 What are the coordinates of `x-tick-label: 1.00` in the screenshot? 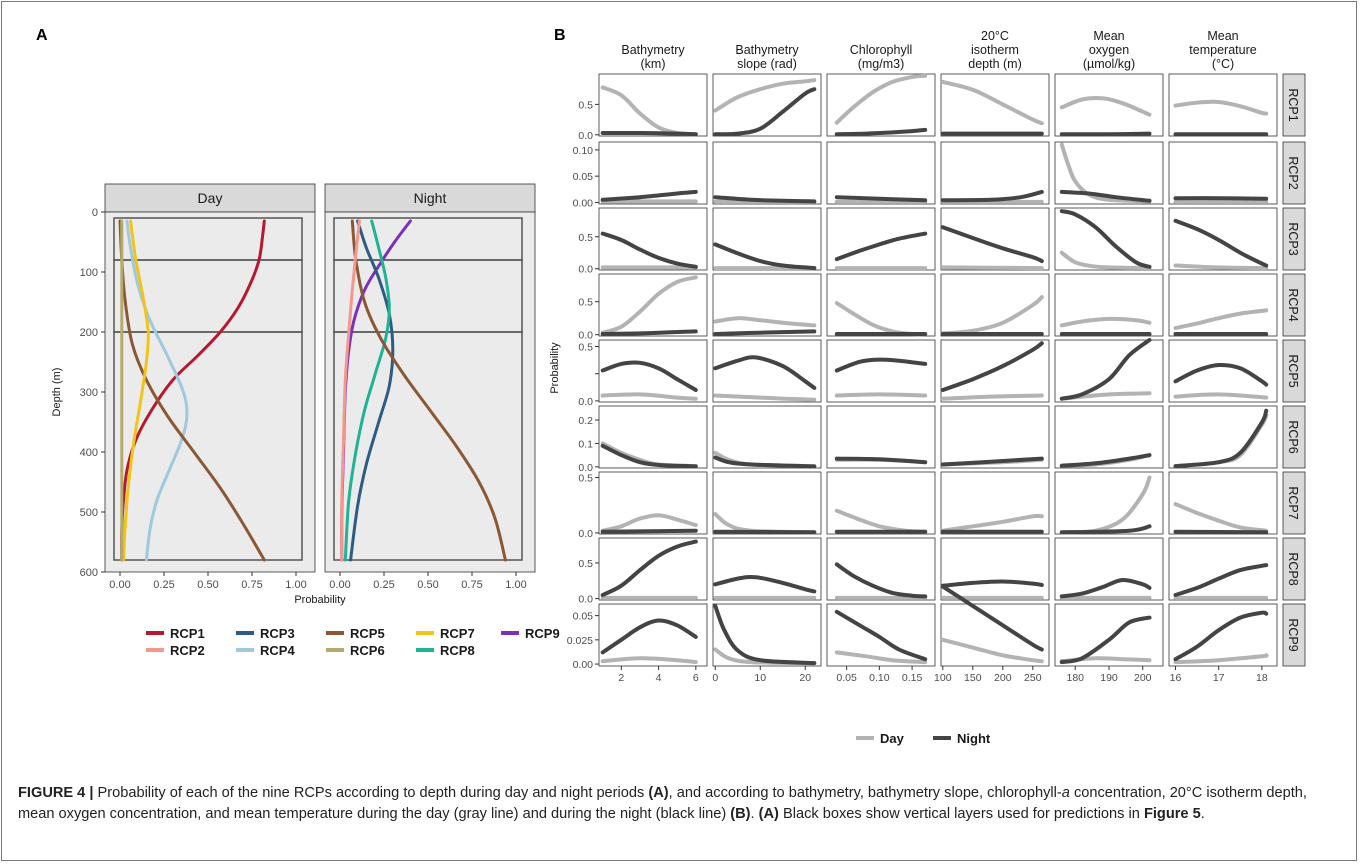 It's located at (515, 585).